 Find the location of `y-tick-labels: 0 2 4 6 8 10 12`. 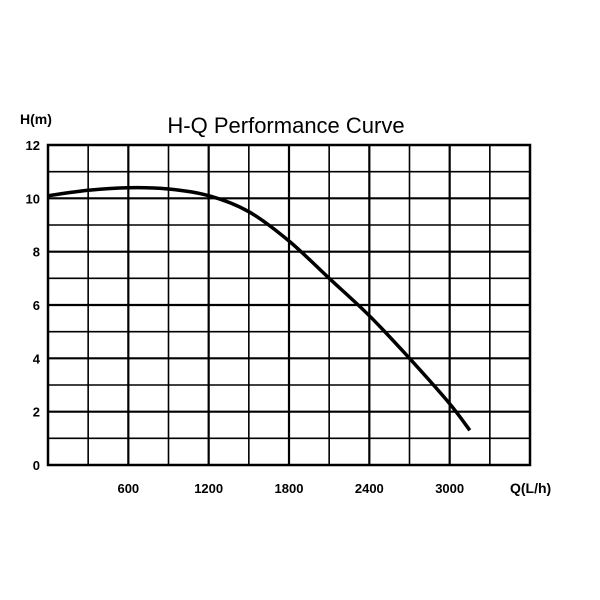

y-tick-labels: 0 2 4 6 8 10 12 is located at coordinates (33, 305).